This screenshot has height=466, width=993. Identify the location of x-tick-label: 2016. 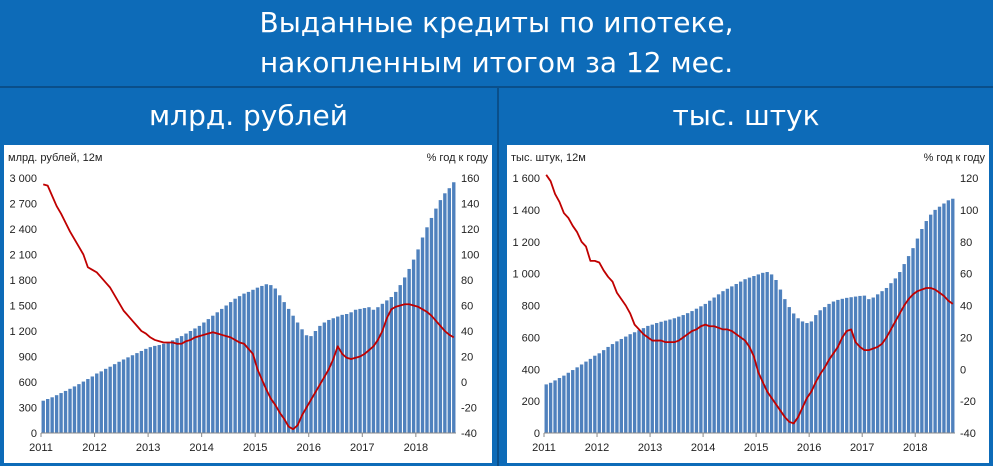
(809, 448).